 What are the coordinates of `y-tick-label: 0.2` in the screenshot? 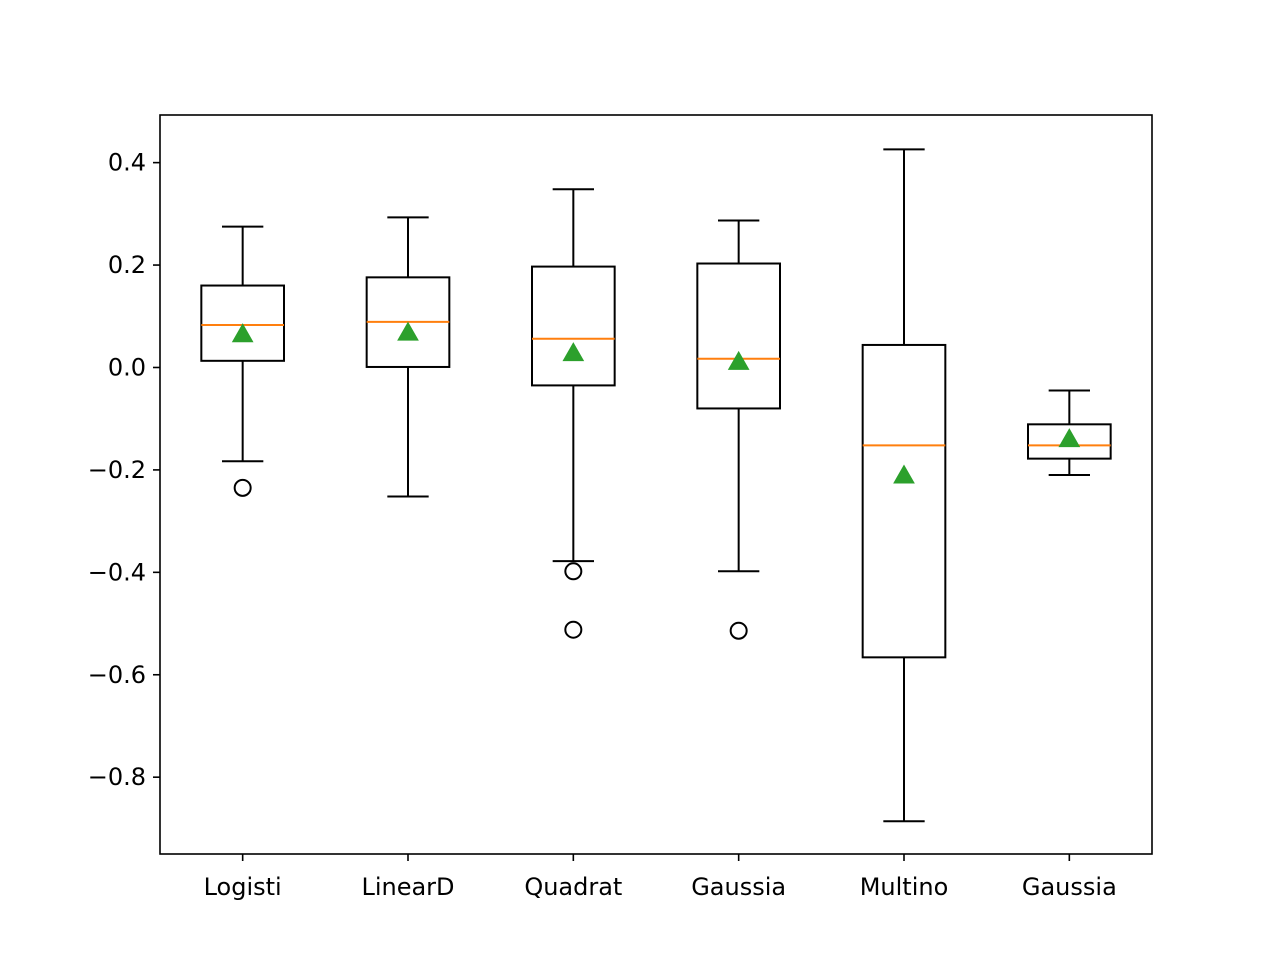 It's located at (127, 265).